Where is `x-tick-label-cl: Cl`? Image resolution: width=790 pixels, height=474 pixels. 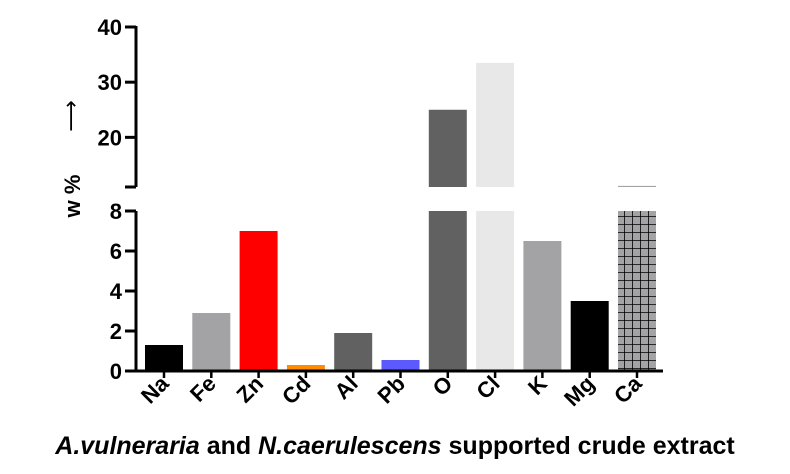
x-tick-label-cl: Cl is located at coordinates (487, 387).